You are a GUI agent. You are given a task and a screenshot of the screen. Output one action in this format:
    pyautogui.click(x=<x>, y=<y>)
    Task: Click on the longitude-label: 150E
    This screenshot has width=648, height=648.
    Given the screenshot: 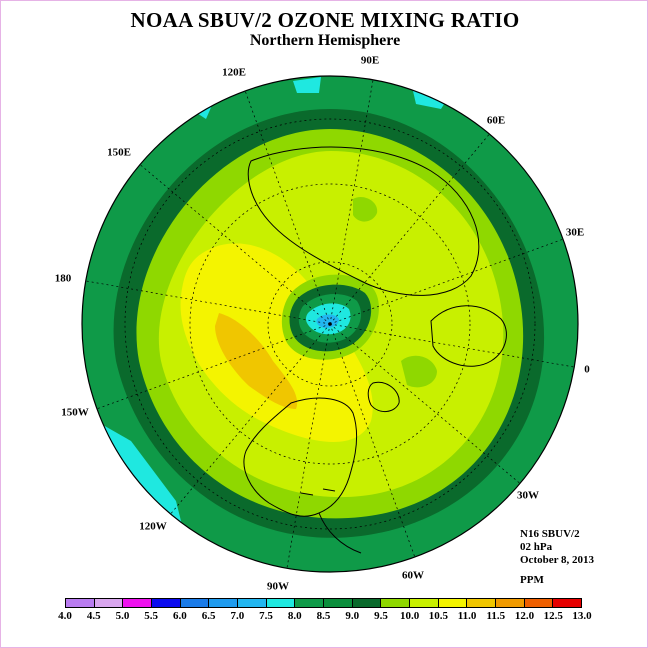 What is the action you would take?
    pyautogui.click(x=119, y=153)
    